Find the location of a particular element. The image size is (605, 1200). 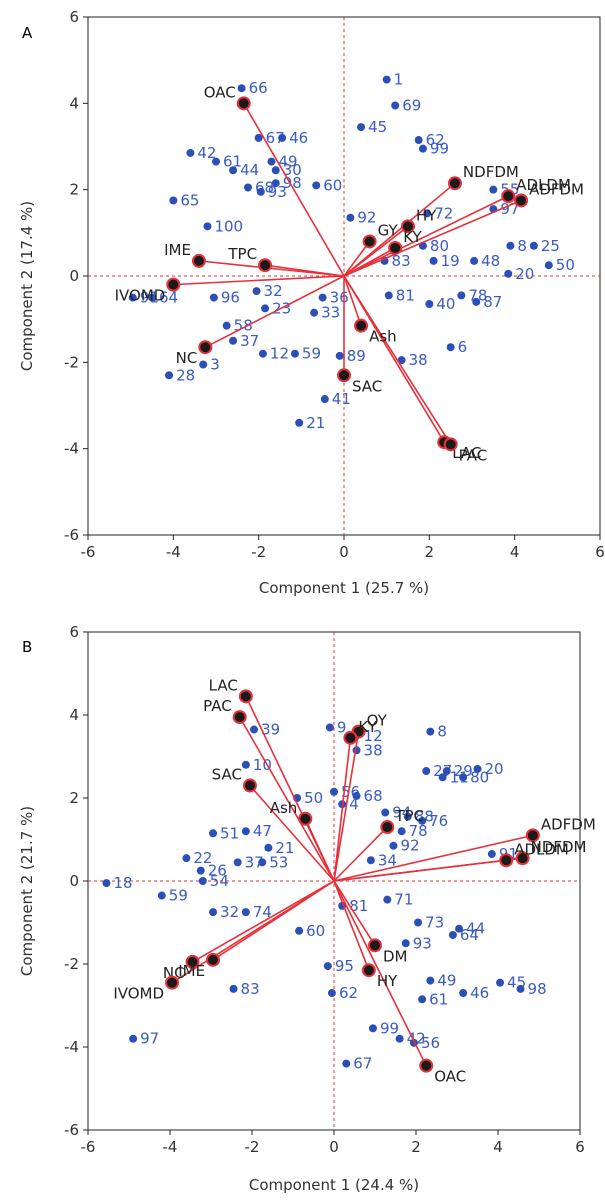

loading-label: OAC is located at coordinates (450, 1077).